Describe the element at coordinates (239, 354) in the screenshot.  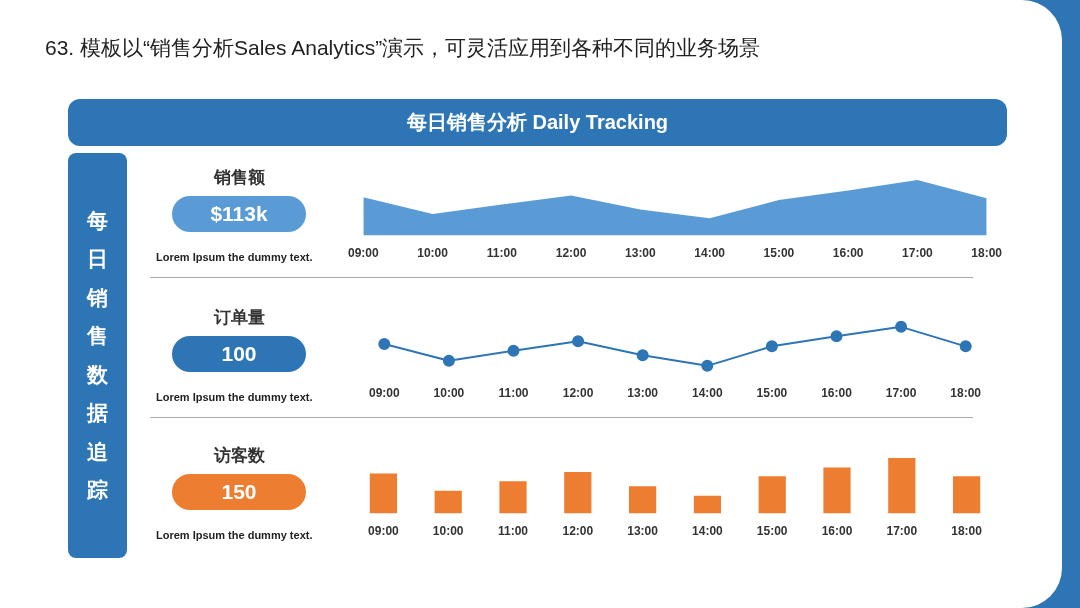
I see `text: 100` at that location.